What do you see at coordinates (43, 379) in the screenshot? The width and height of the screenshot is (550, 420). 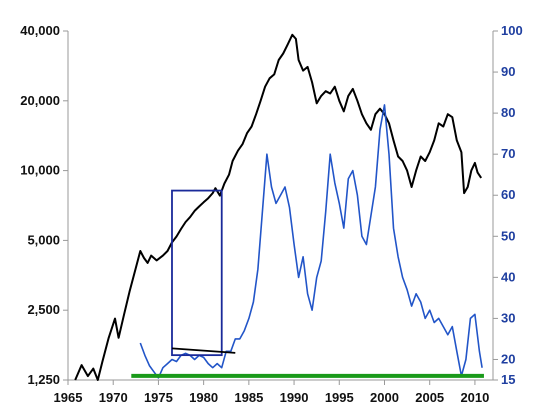 I see `left-tick-label: 1,250` at bounding box center [43, 379].